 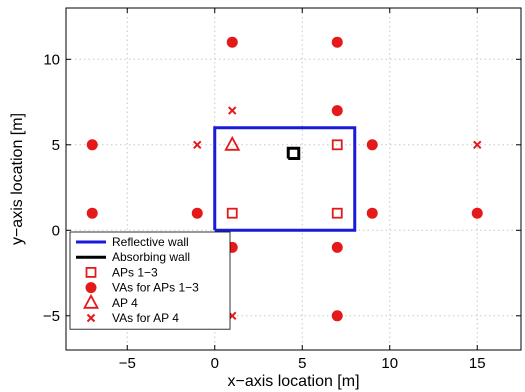 I want to click on legend-marker-x, so click(x=91, y=318).